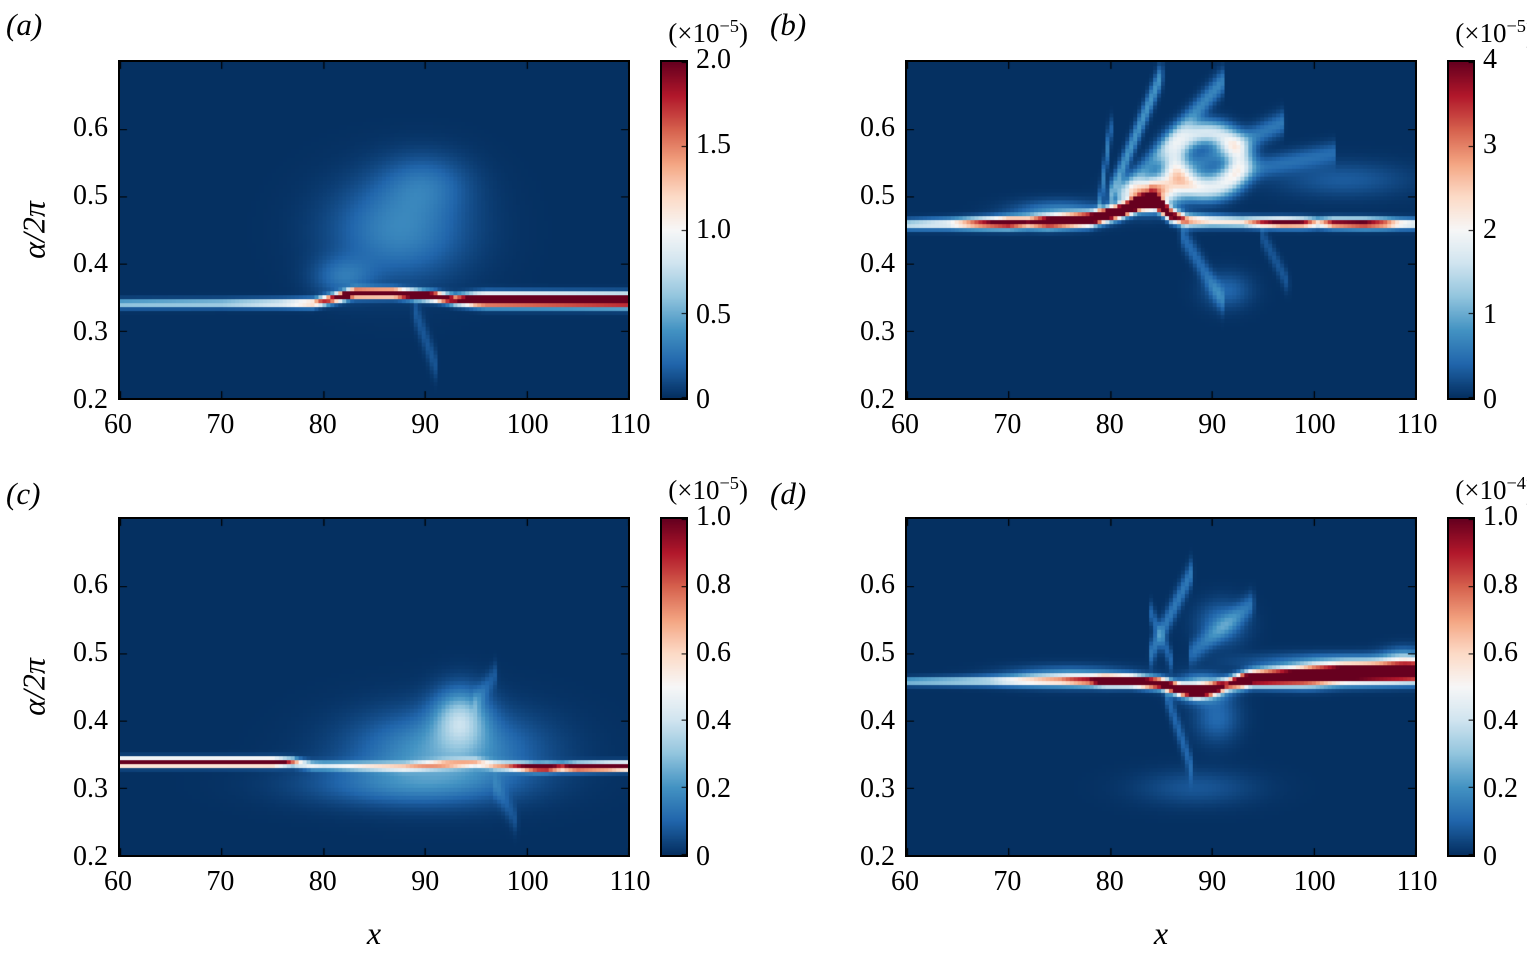  I want to click on heatmap-canvas-a, so click(374, 230).